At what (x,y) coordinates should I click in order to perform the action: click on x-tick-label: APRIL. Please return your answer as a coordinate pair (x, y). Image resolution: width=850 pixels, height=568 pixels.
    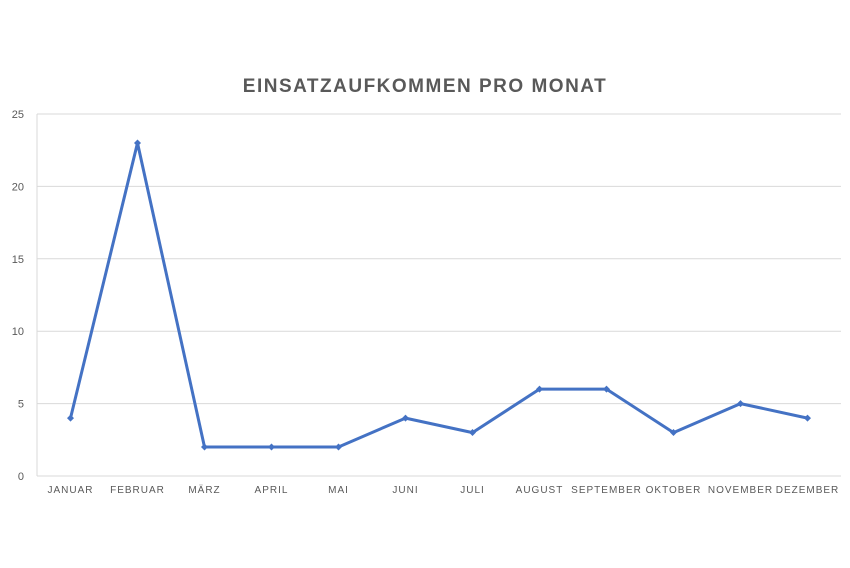
    Looking at the image, I should click on (272, 490).